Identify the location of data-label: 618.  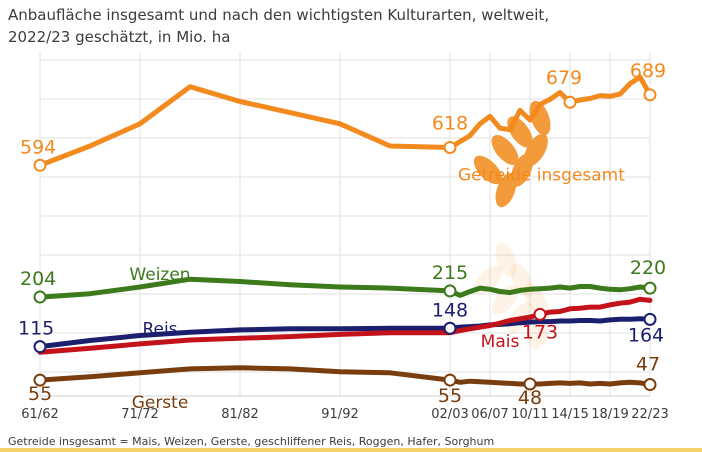
(450, 123).